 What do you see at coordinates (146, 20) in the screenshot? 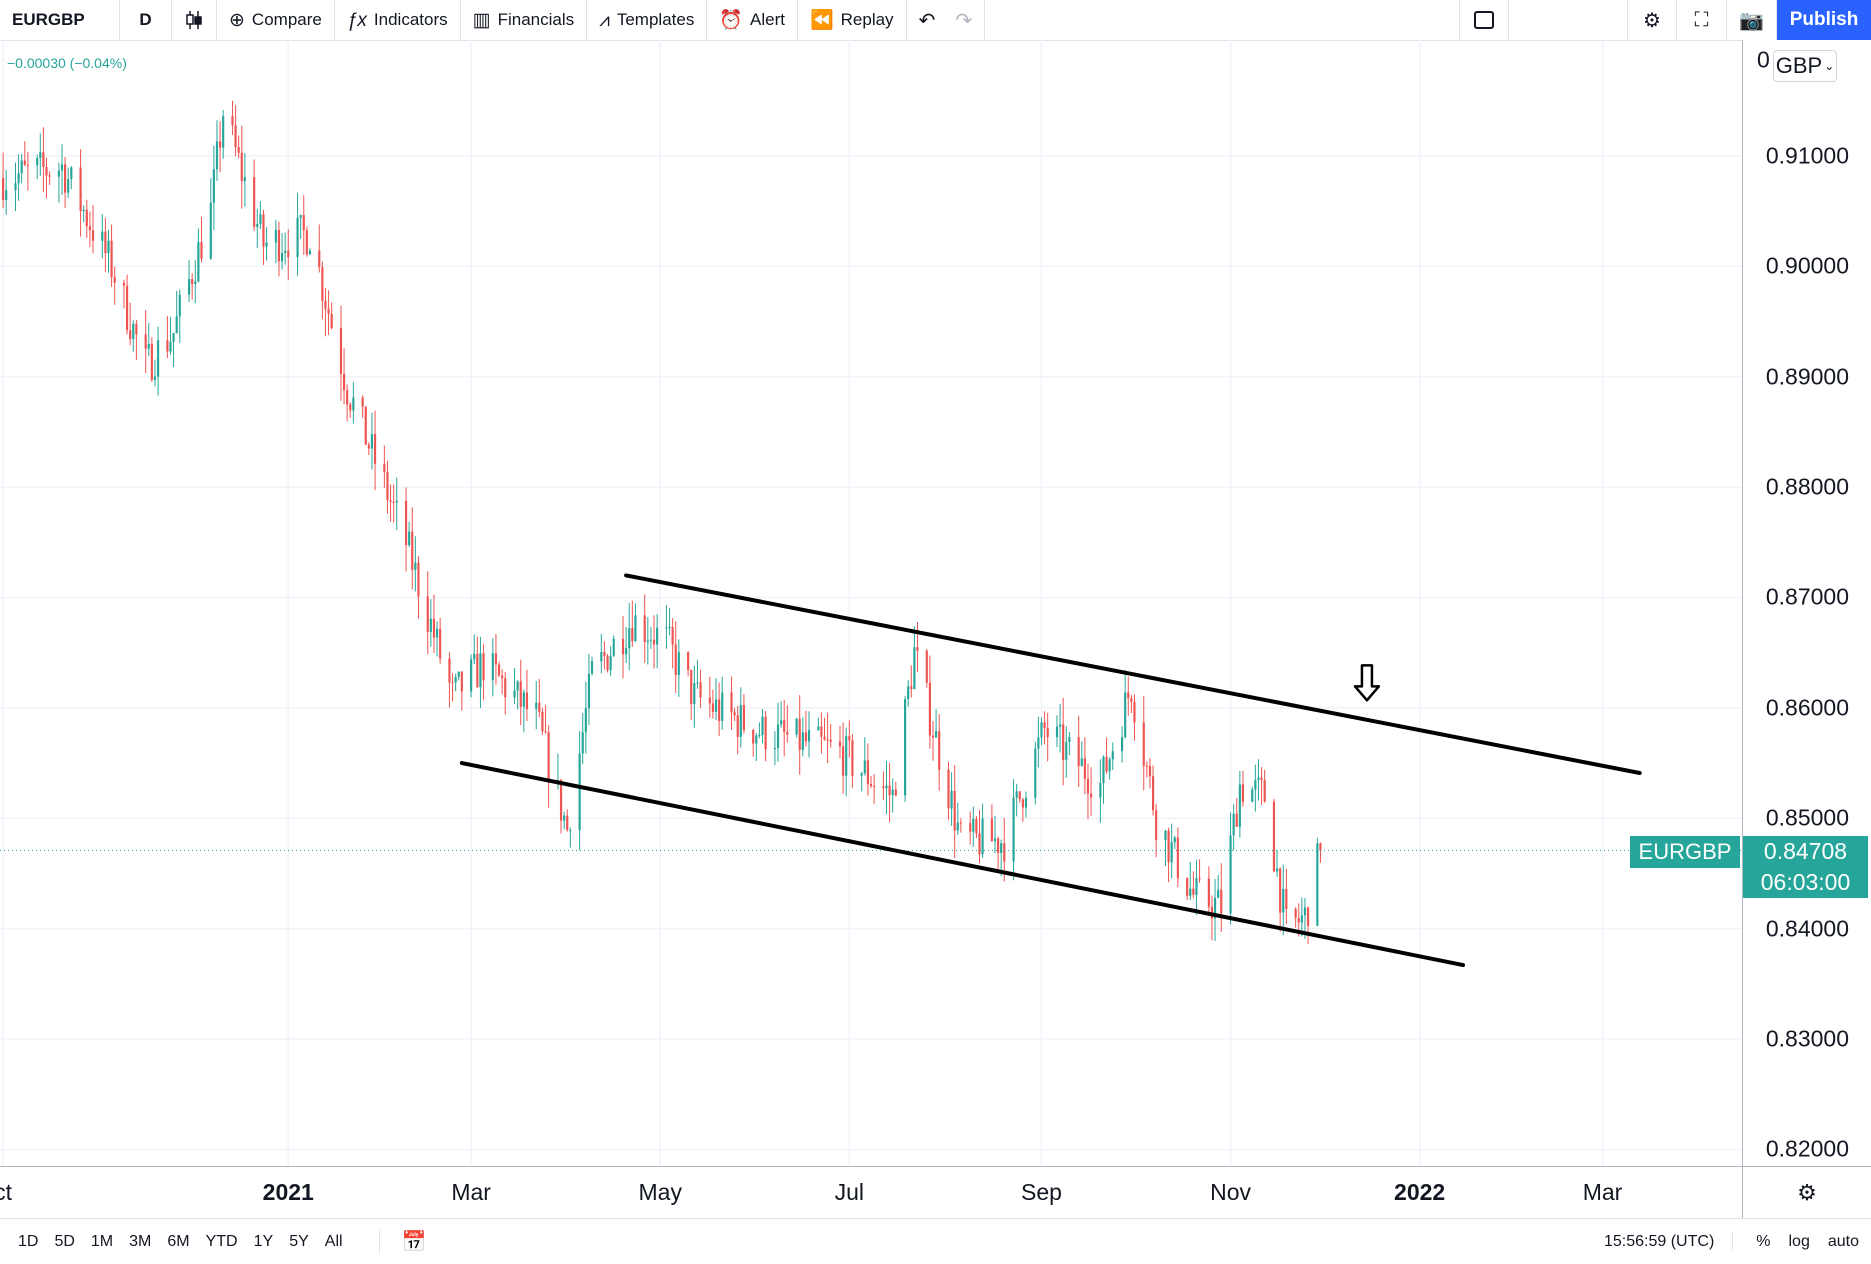
I see `interval-button: D` at bounding box center [146, 20].